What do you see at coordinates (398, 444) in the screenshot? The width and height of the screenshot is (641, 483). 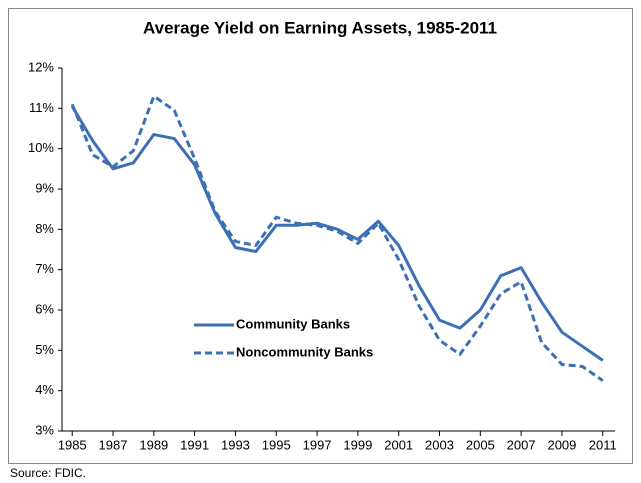 I see `x-tick-label: 2001` at bounding box center [398, 444].